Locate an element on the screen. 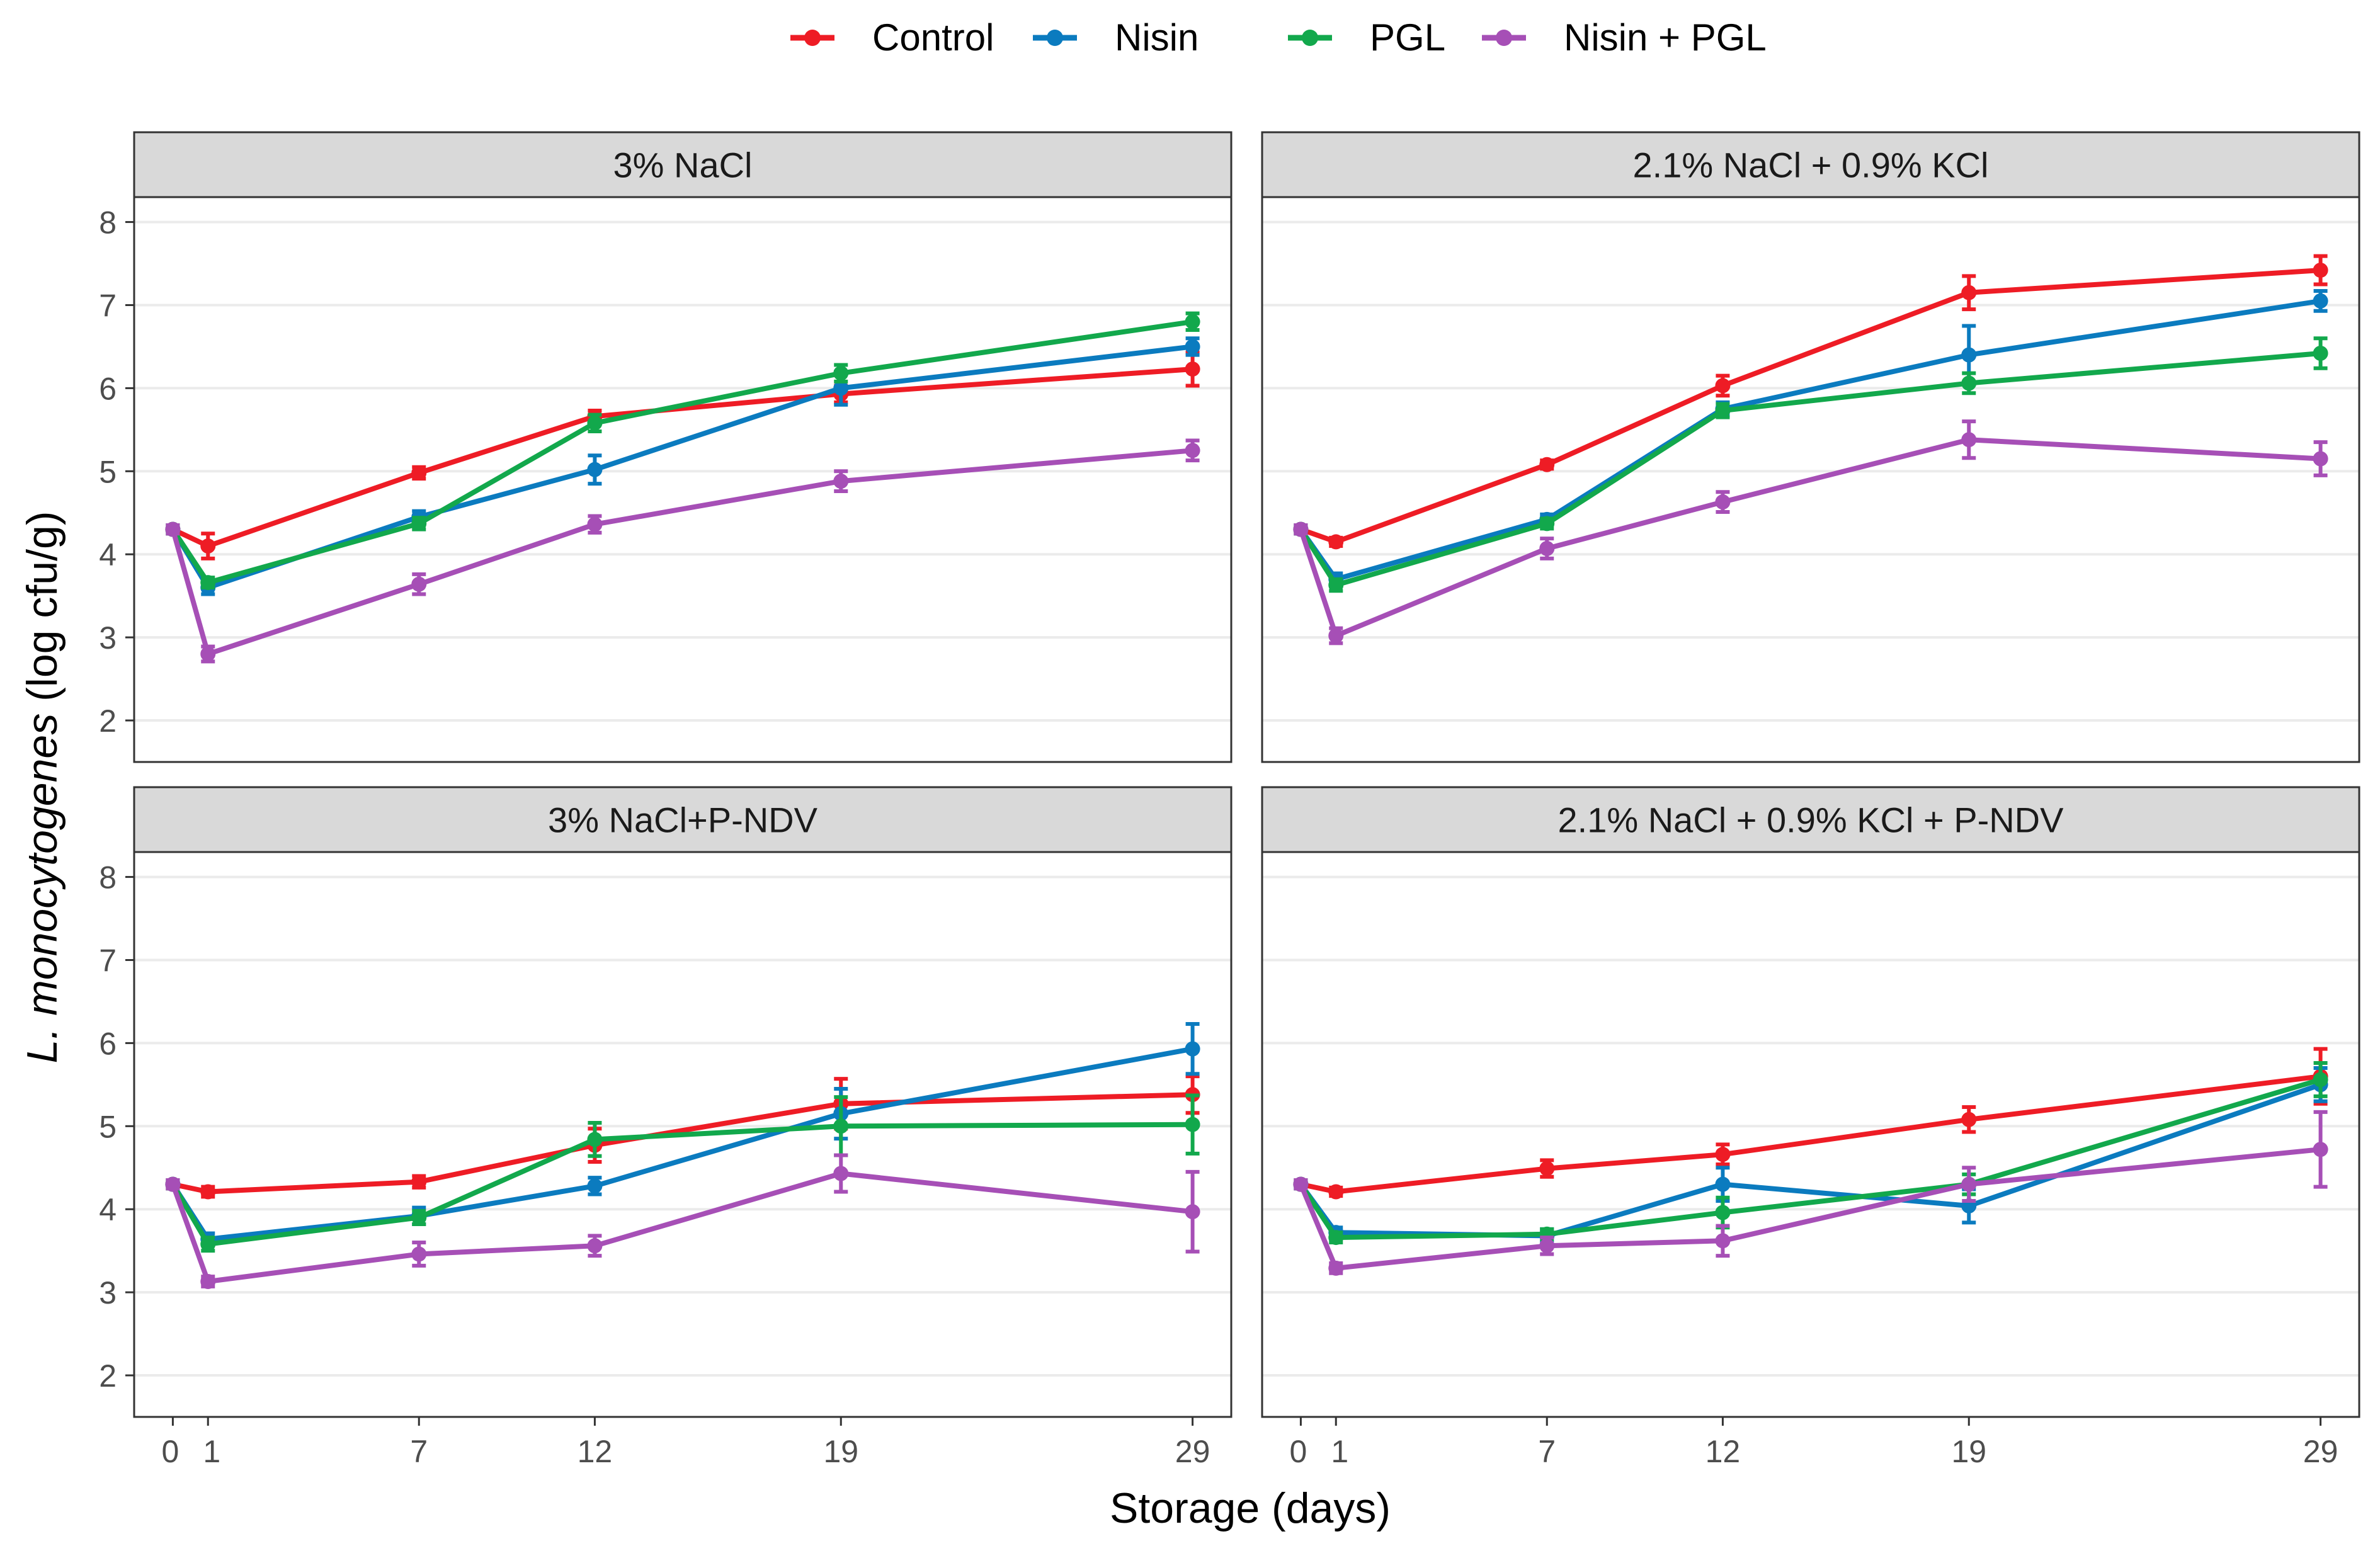  legend-item-nisin: Nisin is located at coordinates (1116, 37).